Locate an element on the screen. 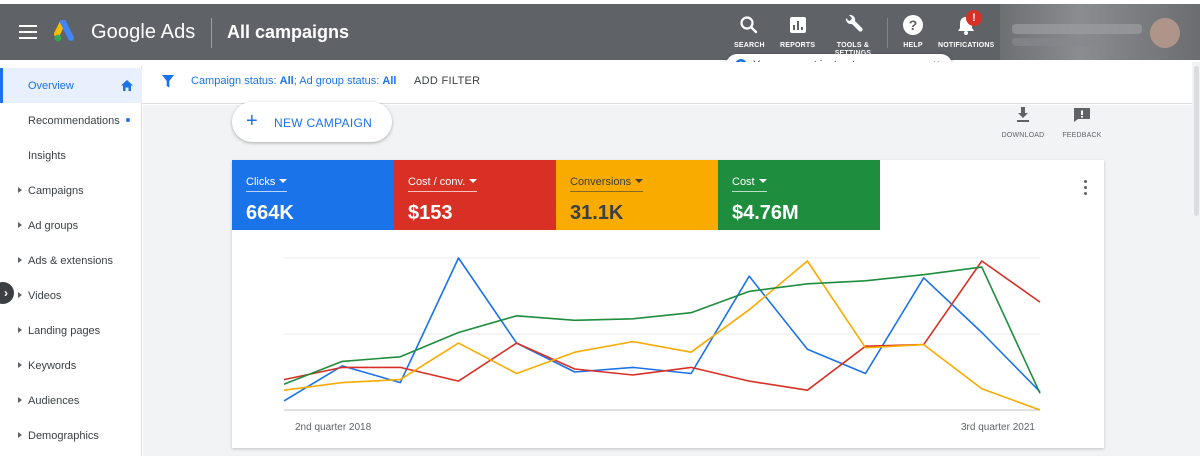  tools-settings-label: TOOLS & SETTINGS is located at coordinates (853, 49).